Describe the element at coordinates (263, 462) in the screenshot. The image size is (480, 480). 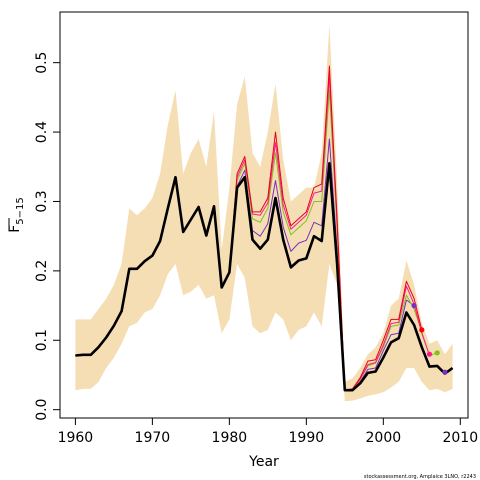
I see `x-axis-title: Year` at that location.